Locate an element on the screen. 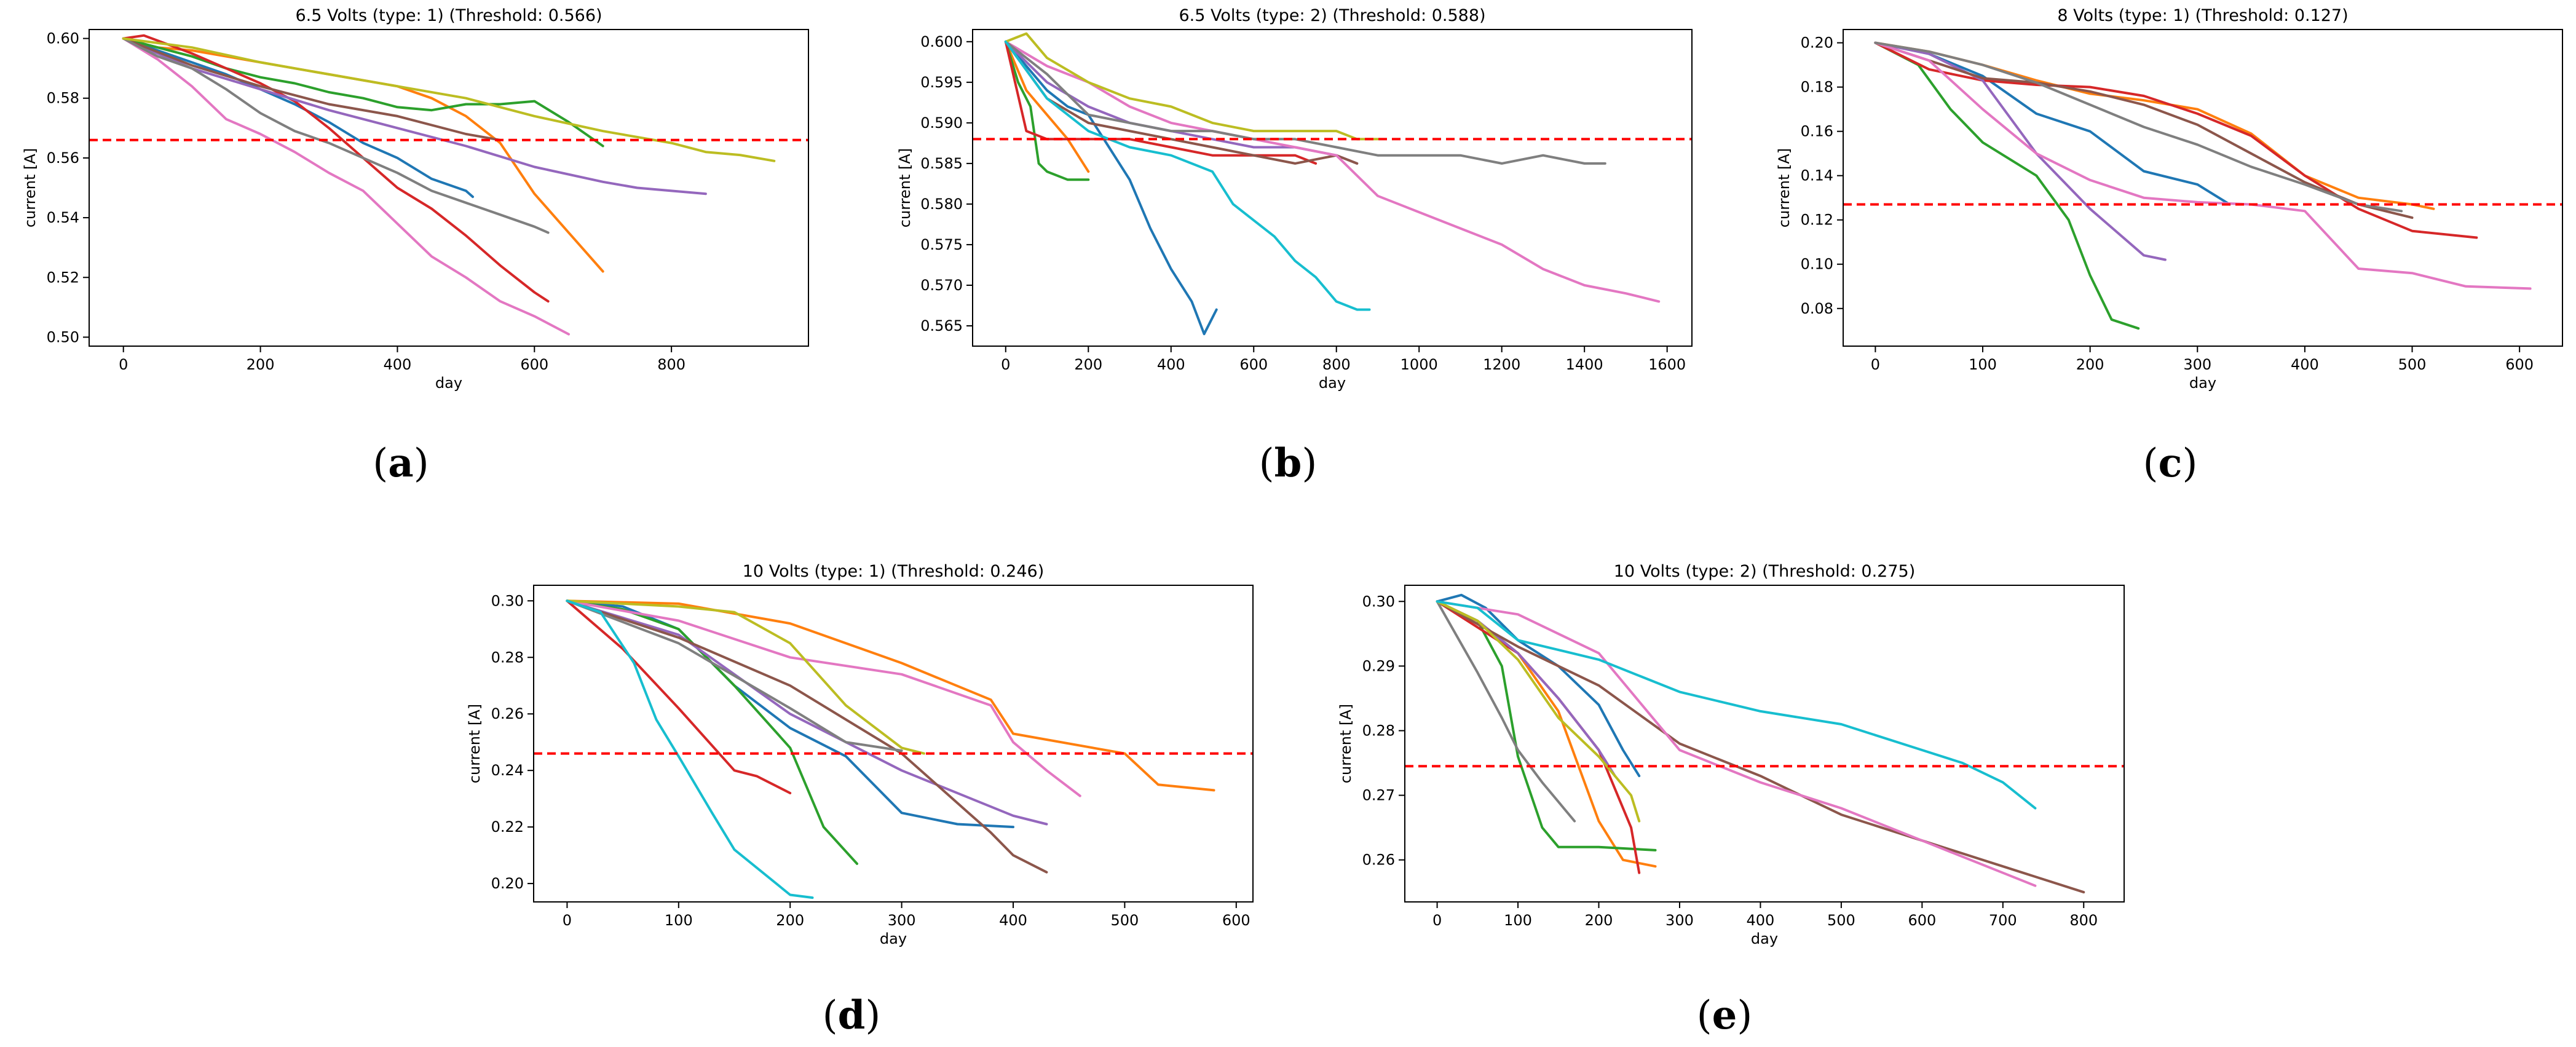  panel-b-x-tick-label: 1200 is located at coordinates (1502, 364).